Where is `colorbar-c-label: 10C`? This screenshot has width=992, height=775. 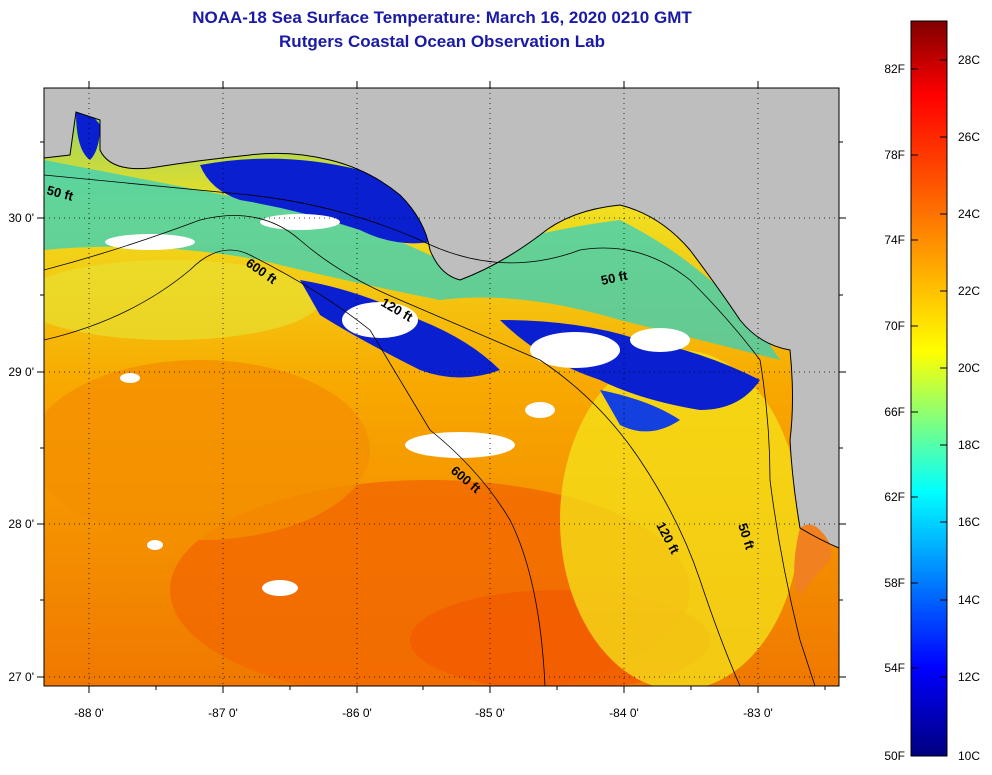
colorbar-c-label: 10C is located at coordinates (969, 756).